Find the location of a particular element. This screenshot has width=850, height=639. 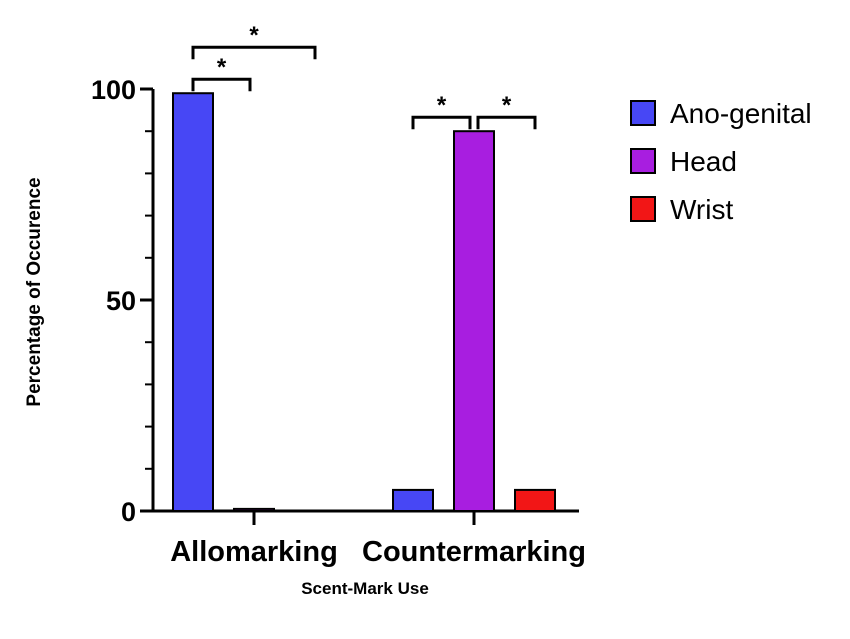

significance-brackets: * * * * is located at coordinates (364, 76).